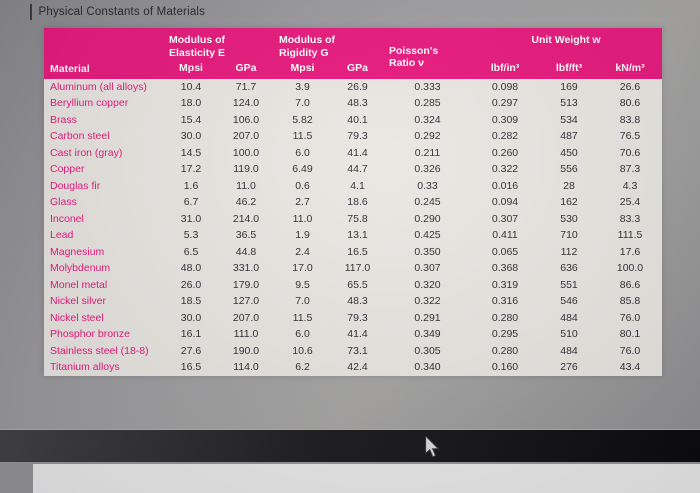 The width and height of the screenshot is (700, 493). What do you see at coordinates (357, 169) in the screenshot?
I see `value-cell: 44.7` at bounding box center [357, 169].